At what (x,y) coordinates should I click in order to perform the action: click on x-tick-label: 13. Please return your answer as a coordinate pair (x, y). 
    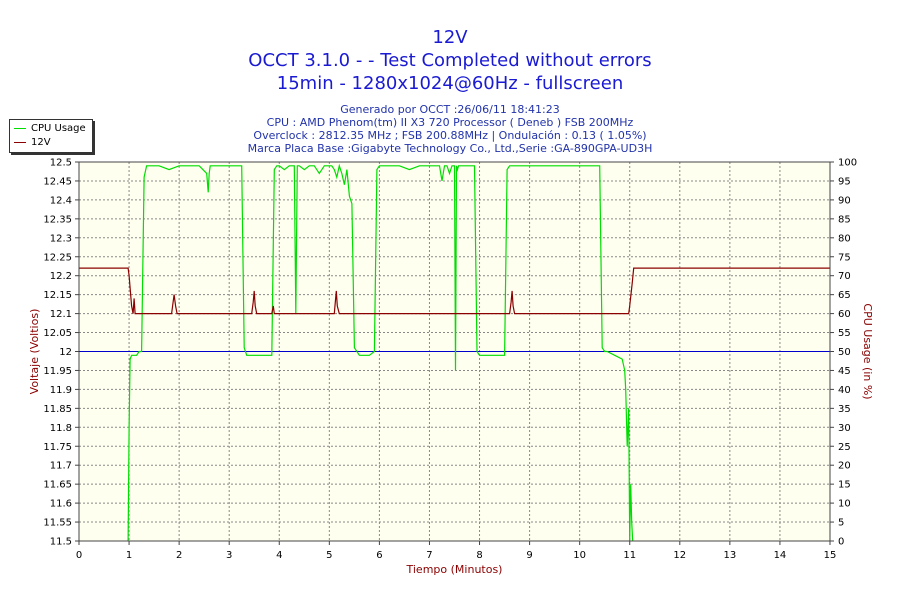
    Looking at the image, I should click on (729, 555).